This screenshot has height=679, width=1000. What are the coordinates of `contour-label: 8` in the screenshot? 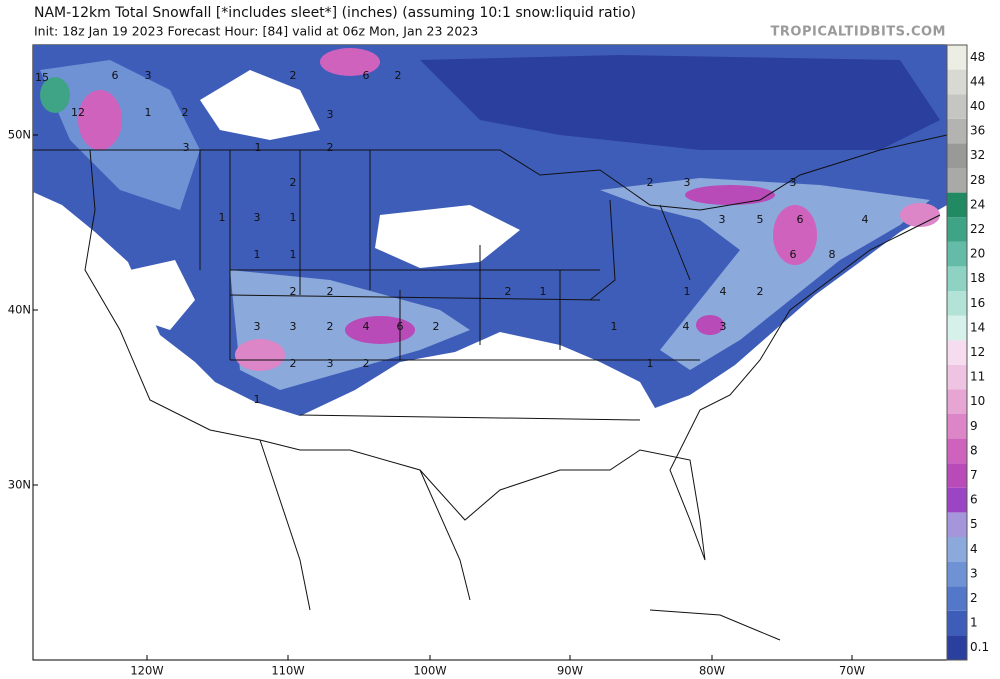 It's located at (832, 254).